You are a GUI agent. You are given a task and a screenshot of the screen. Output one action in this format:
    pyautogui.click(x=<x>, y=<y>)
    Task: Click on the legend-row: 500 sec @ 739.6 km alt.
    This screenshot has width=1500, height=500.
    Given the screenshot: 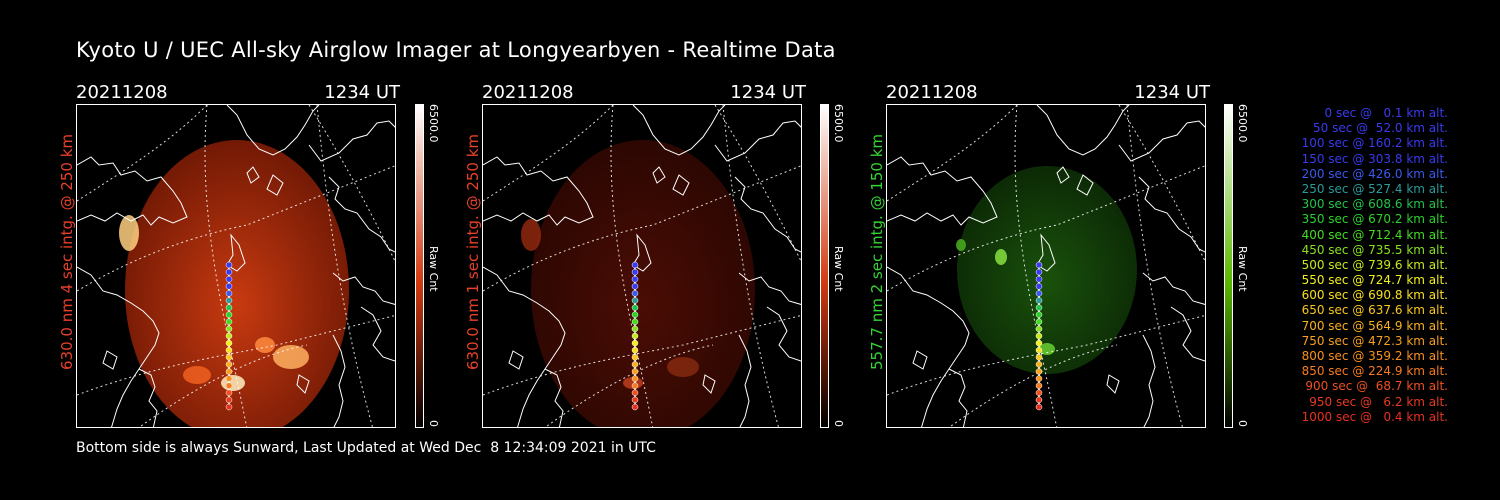 What is the action you would take?
    pyautogui.click(x=1374, y=264)
    